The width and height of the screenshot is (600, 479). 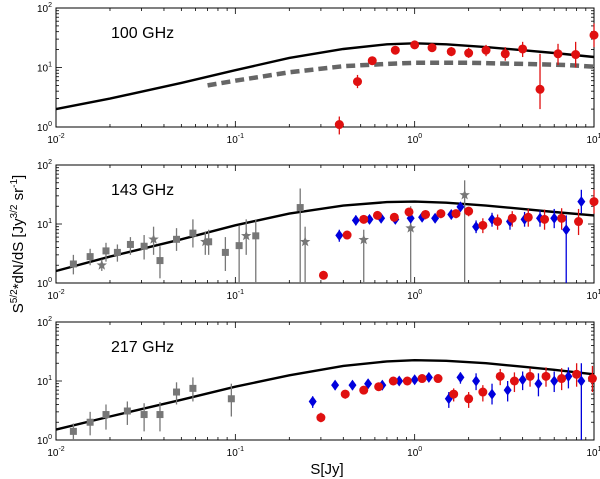 What do you see at coordinates (142, 347) in the screenshot?
I see `panel-label: 217 GHz` at bounding box center [142, 347].